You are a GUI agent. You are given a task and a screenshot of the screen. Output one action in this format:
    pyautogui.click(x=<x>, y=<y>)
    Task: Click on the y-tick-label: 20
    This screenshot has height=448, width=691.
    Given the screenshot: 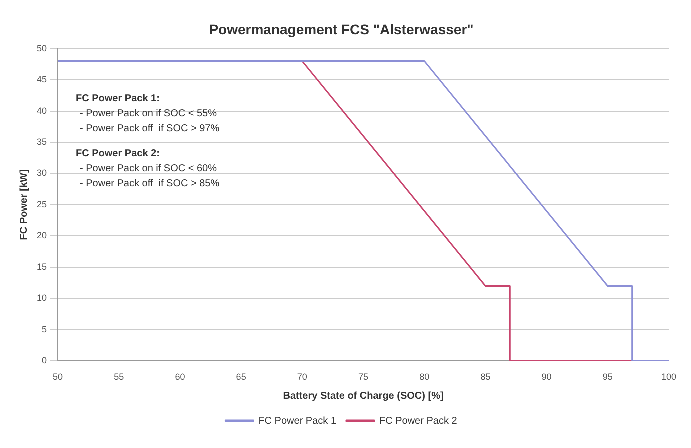 What is the action you would take?
    pyautogui.click(x=42, y=235)
    